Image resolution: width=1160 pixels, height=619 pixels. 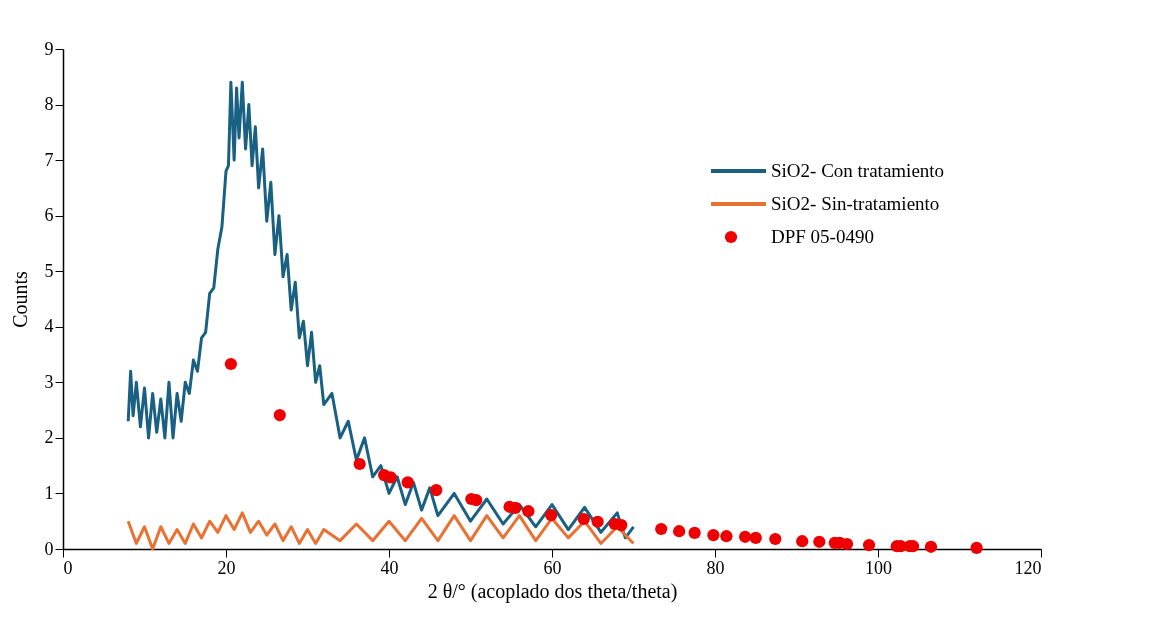 What do you see at coordinates (226, 567) in the screenshot?
I see `x-tick-label: 20` at bounding box center [226, 567].